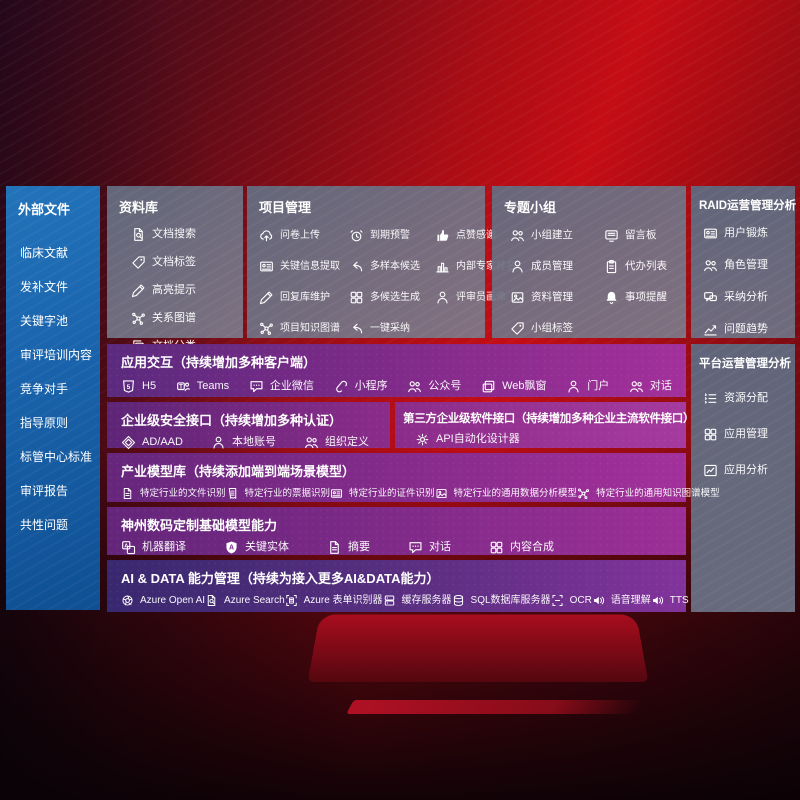 This screenshot has width=800, height=800. What do you see at coordinates (44, 389) in the screenshot?
I see `sidebar-item-label: 竞争对手` at bounding box center [44, 389].